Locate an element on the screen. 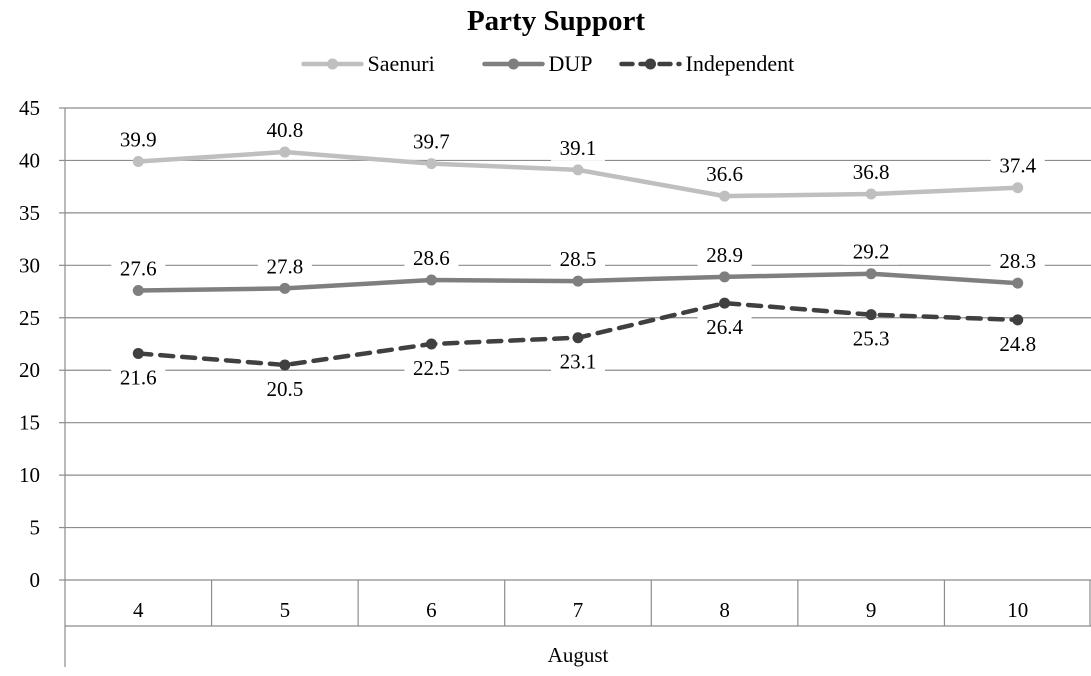  x-tick-label: 6 is located at coordinates (431, 610).